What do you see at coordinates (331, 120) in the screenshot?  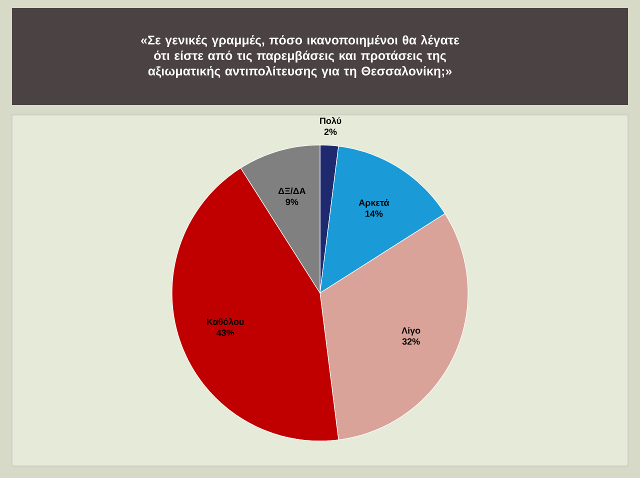 I see `slice-label: Πολύ` at bounding box center [331, 120].